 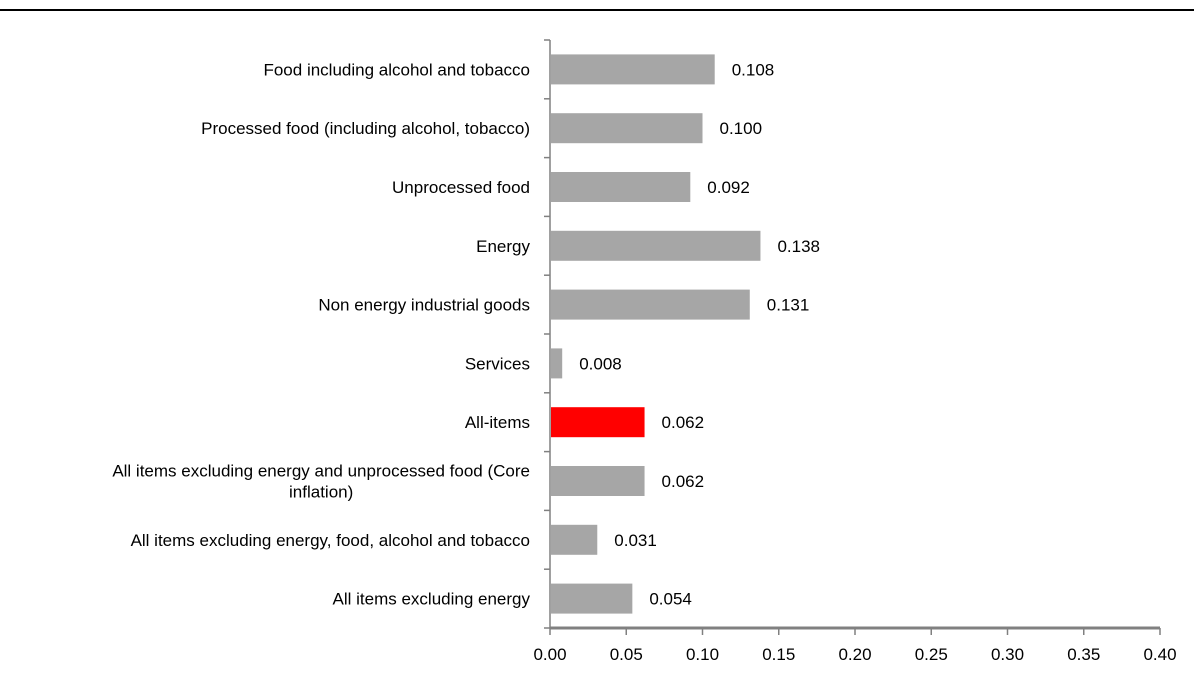 I want to click on bars, so click(x=656, y=334).